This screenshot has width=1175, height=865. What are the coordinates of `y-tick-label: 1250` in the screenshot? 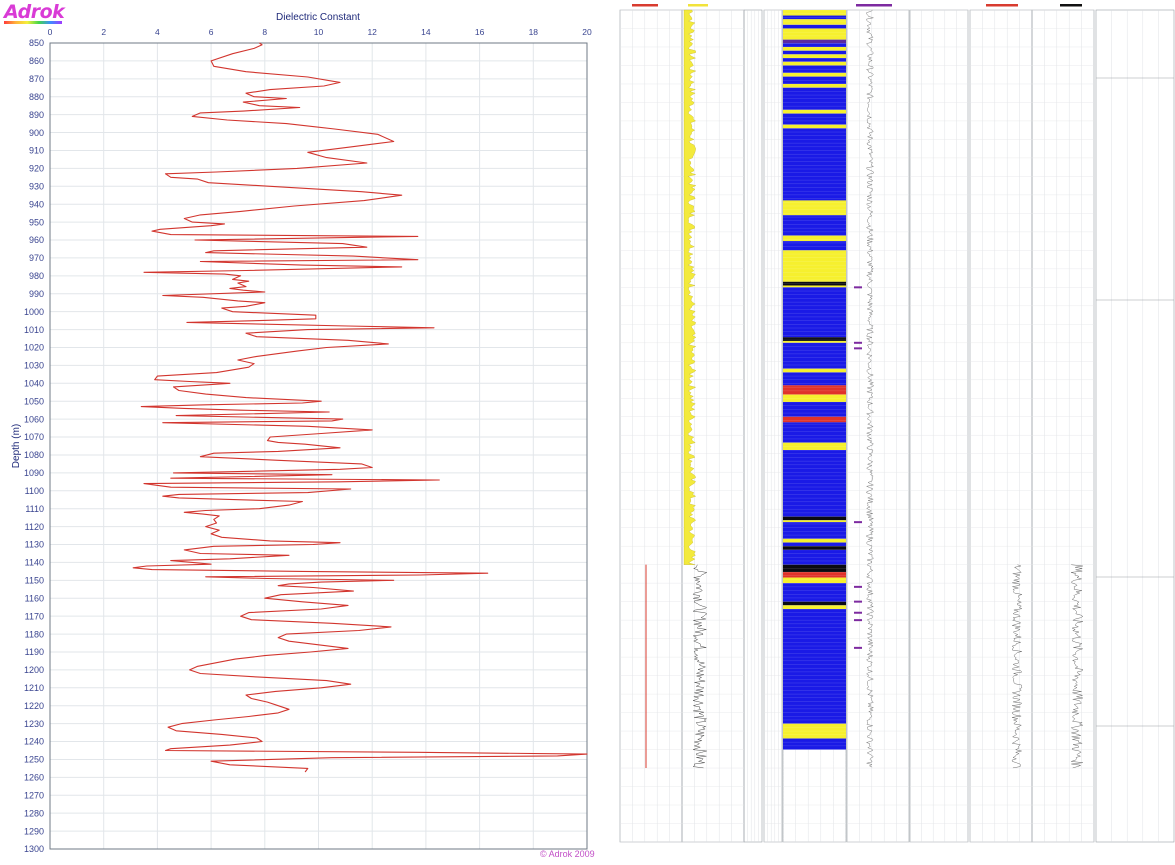 It's located at (34, 760).